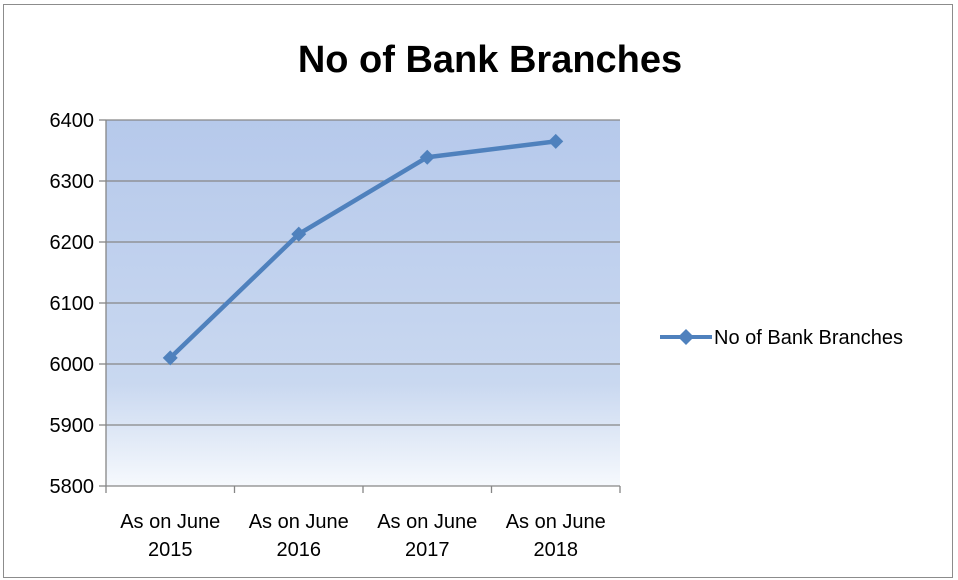 The width and height of the screenshot is (958, 580). Describe the element at coordinates (72, 243) in the screenshot. I see `y-tick-label: 6200` at that location.